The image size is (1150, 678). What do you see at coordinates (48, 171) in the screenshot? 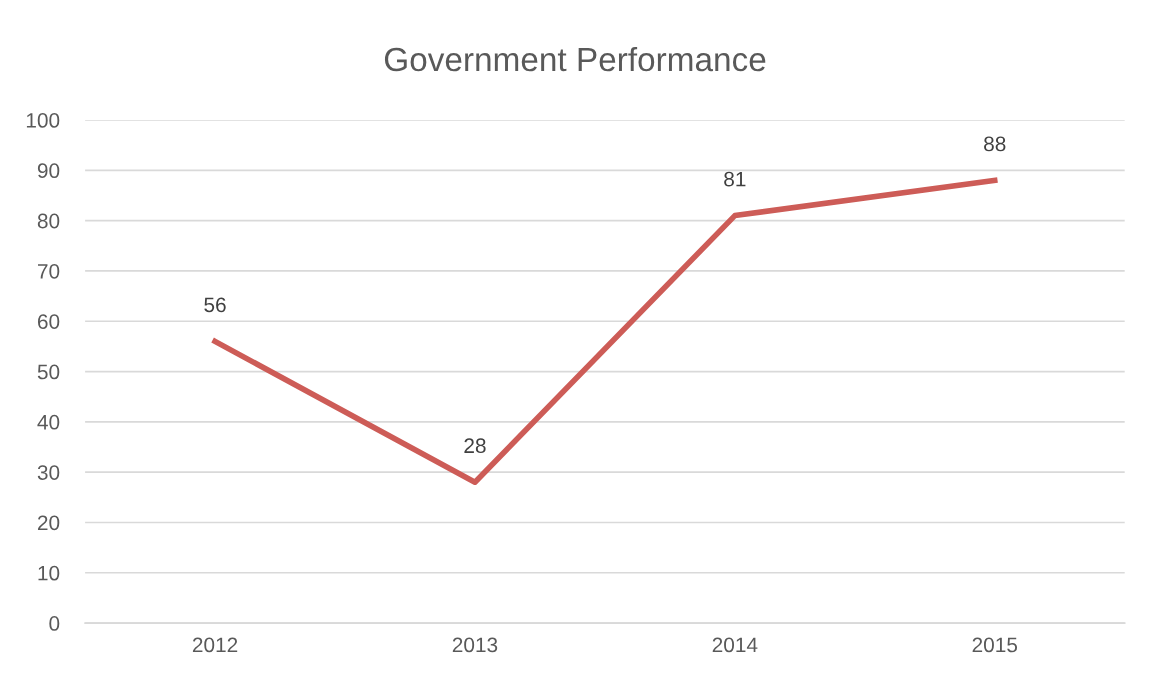
I see `y-tick-label: 90` at bounding box center [48, 171].